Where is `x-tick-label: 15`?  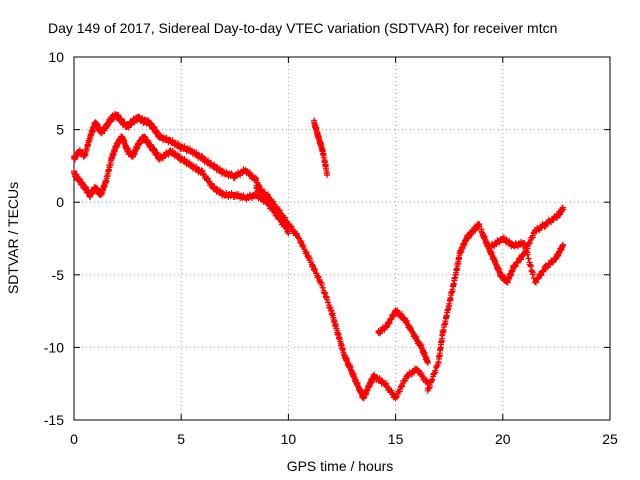
x-tick-label: 15 is located at coordinates (396, 439).